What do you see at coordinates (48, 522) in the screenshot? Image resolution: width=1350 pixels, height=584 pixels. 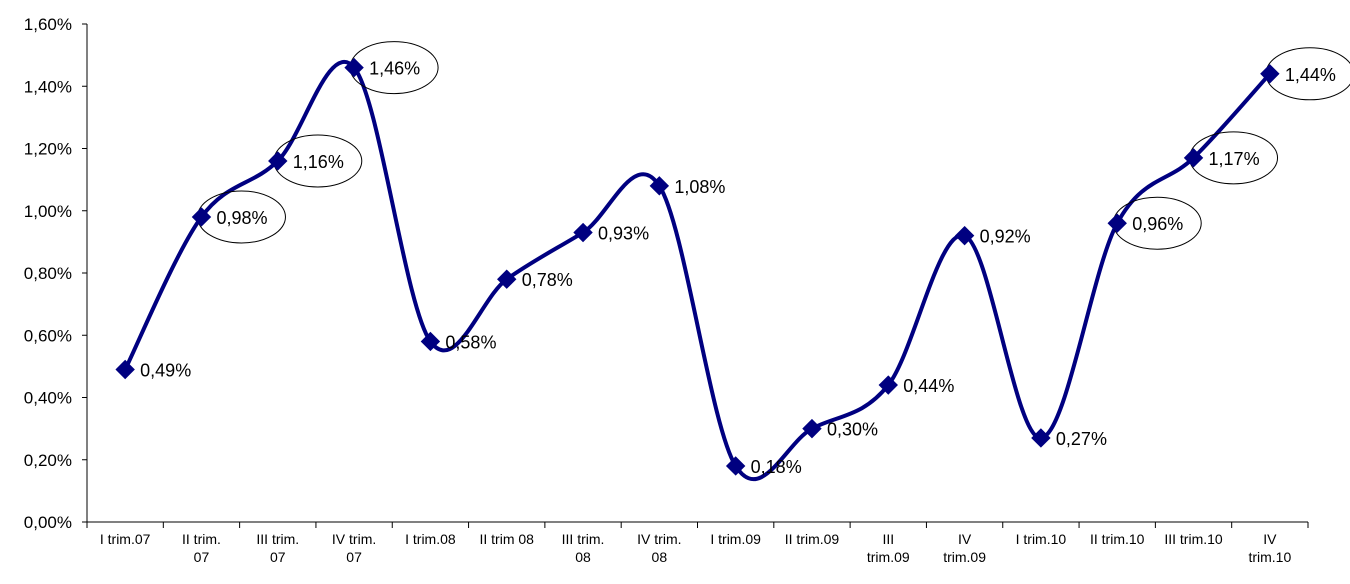 I see `y-tick-label: 0,00%` at bounding box center [48, 522].